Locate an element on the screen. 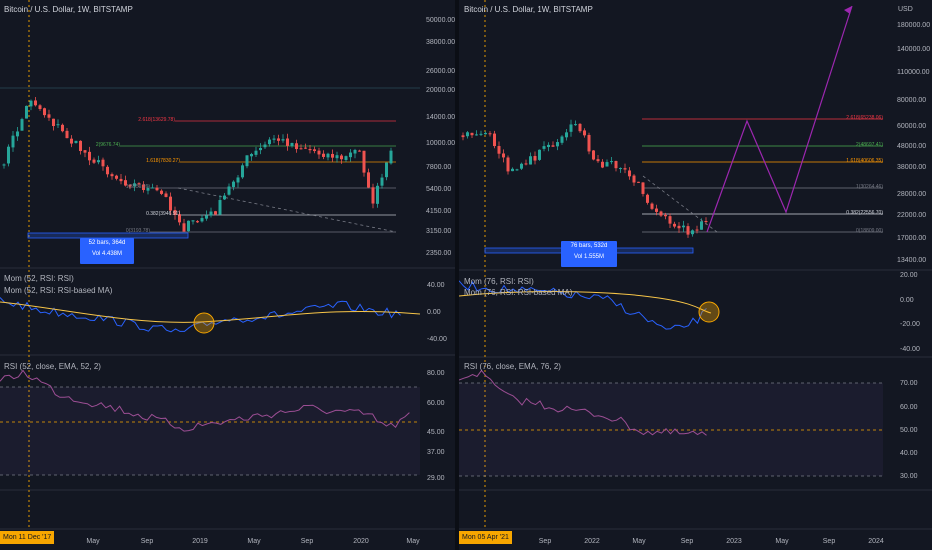 The image size is (932, 550). right-mom-tick: -20.00 is located at coordinates (910, 324).